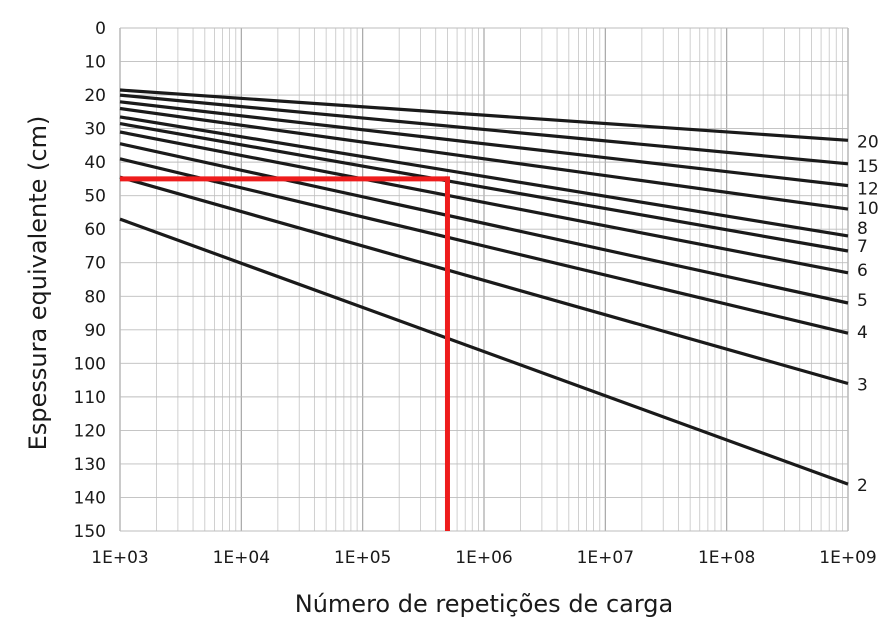 This screenshot has height=618, width=887. I want to click on x-tick-label: 1E+03, so click(119, 558).